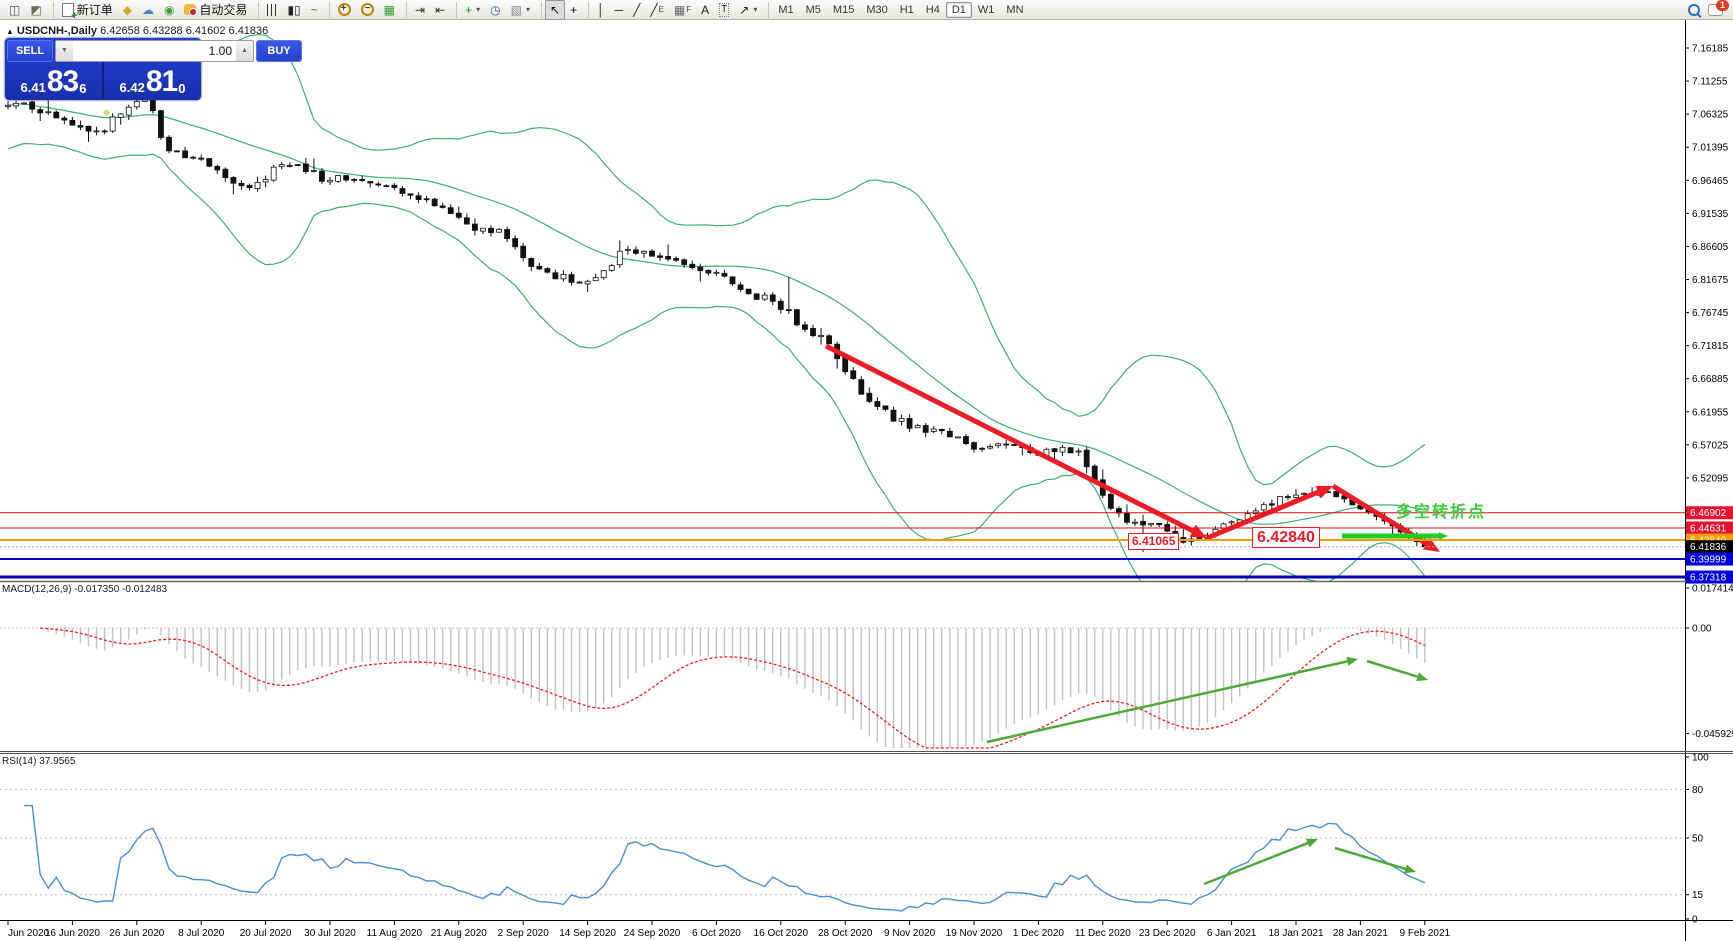  What do you see at coordinates (845, 933) in the screenshot?
I see `svg-text: 28 Oct 2020` at bounding box center [845, 933].